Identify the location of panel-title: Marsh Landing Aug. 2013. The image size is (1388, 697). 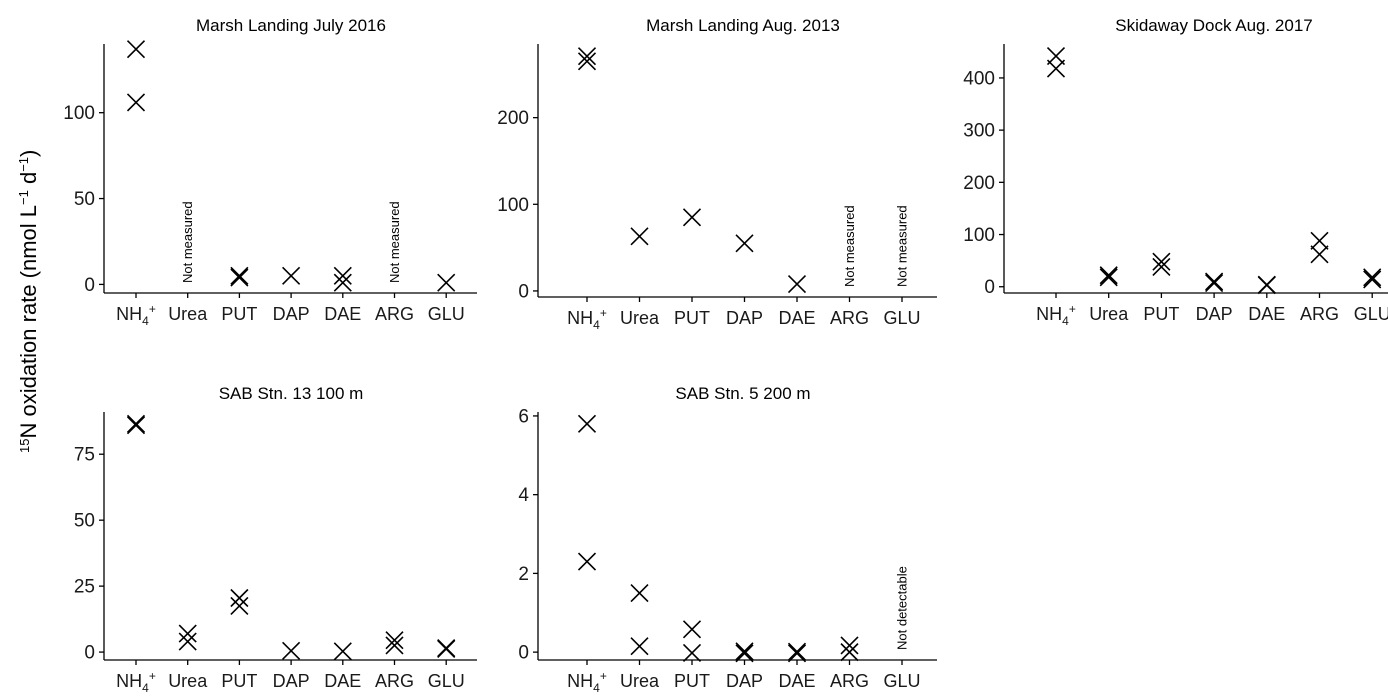
(743, 25).